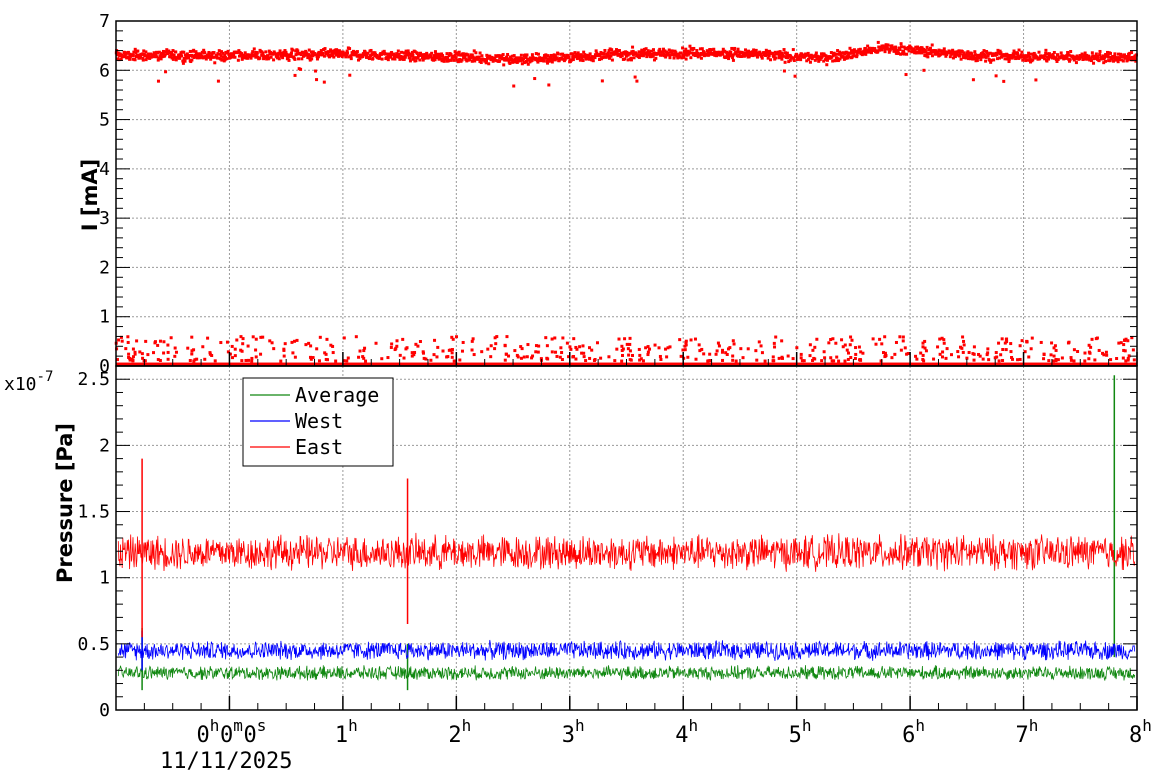 The image size is (1158, 782). Describe the element at coordinates (908, 735) in the screenshot. I see `x-tick-label-value: 6` at that location.